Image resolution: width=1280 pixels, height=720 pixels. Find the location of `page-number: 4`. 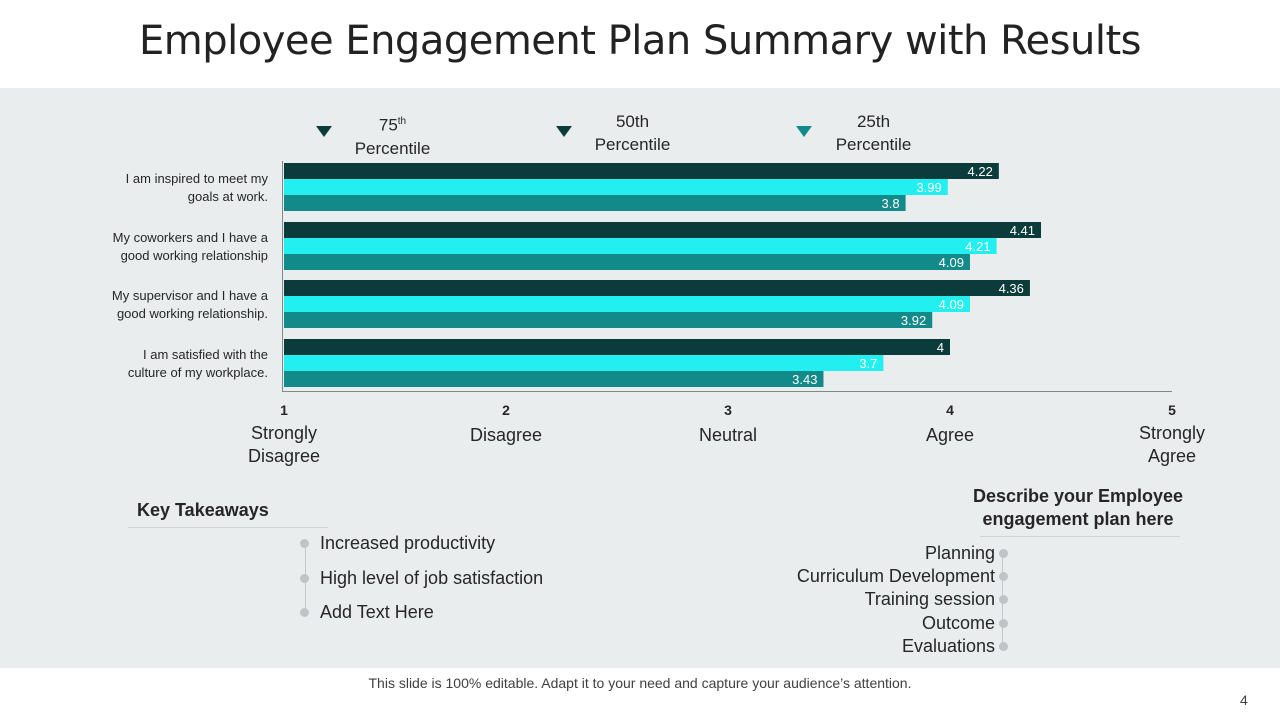

page-number: 4 is located at coordinates (1244, 700).